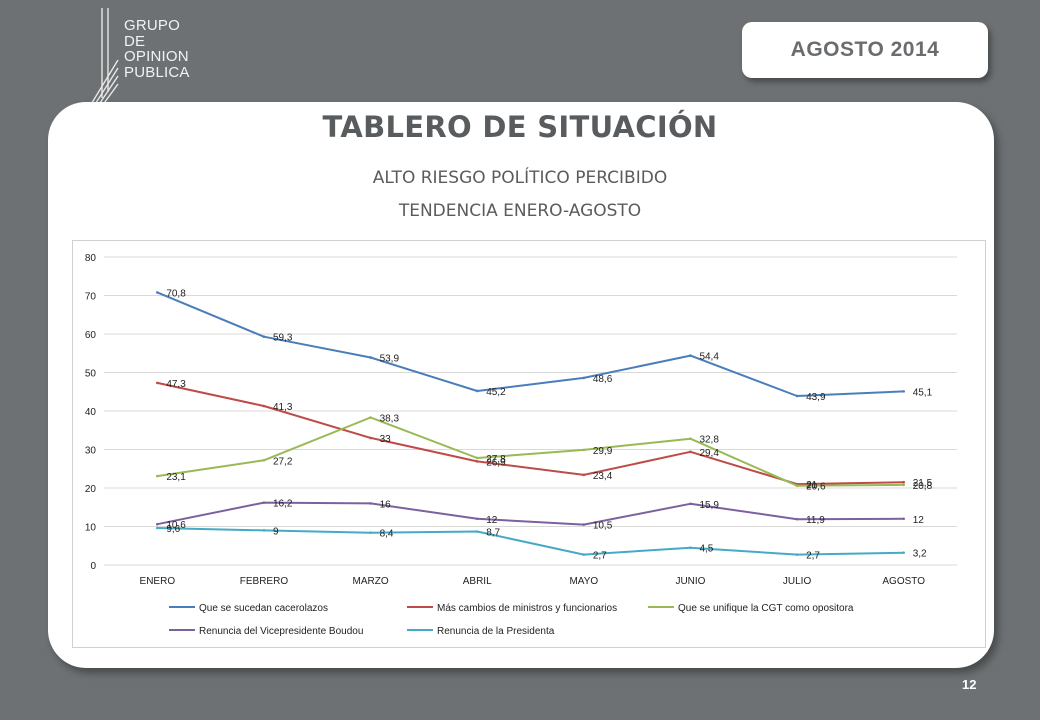  I want to click on legend-label: Más cambios de ministros y funcionarios, so click(527, 608).